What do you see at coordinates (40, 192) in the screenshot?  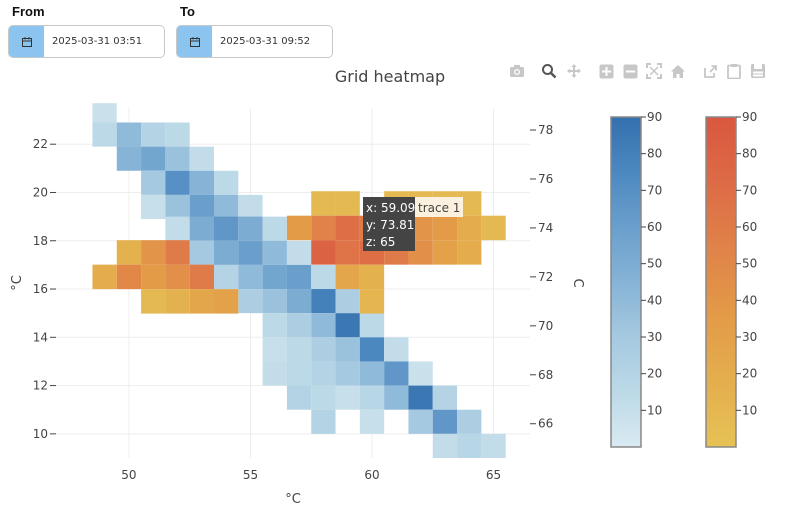 I see `y-tick-label: 20` at bounding box center [40, 192].